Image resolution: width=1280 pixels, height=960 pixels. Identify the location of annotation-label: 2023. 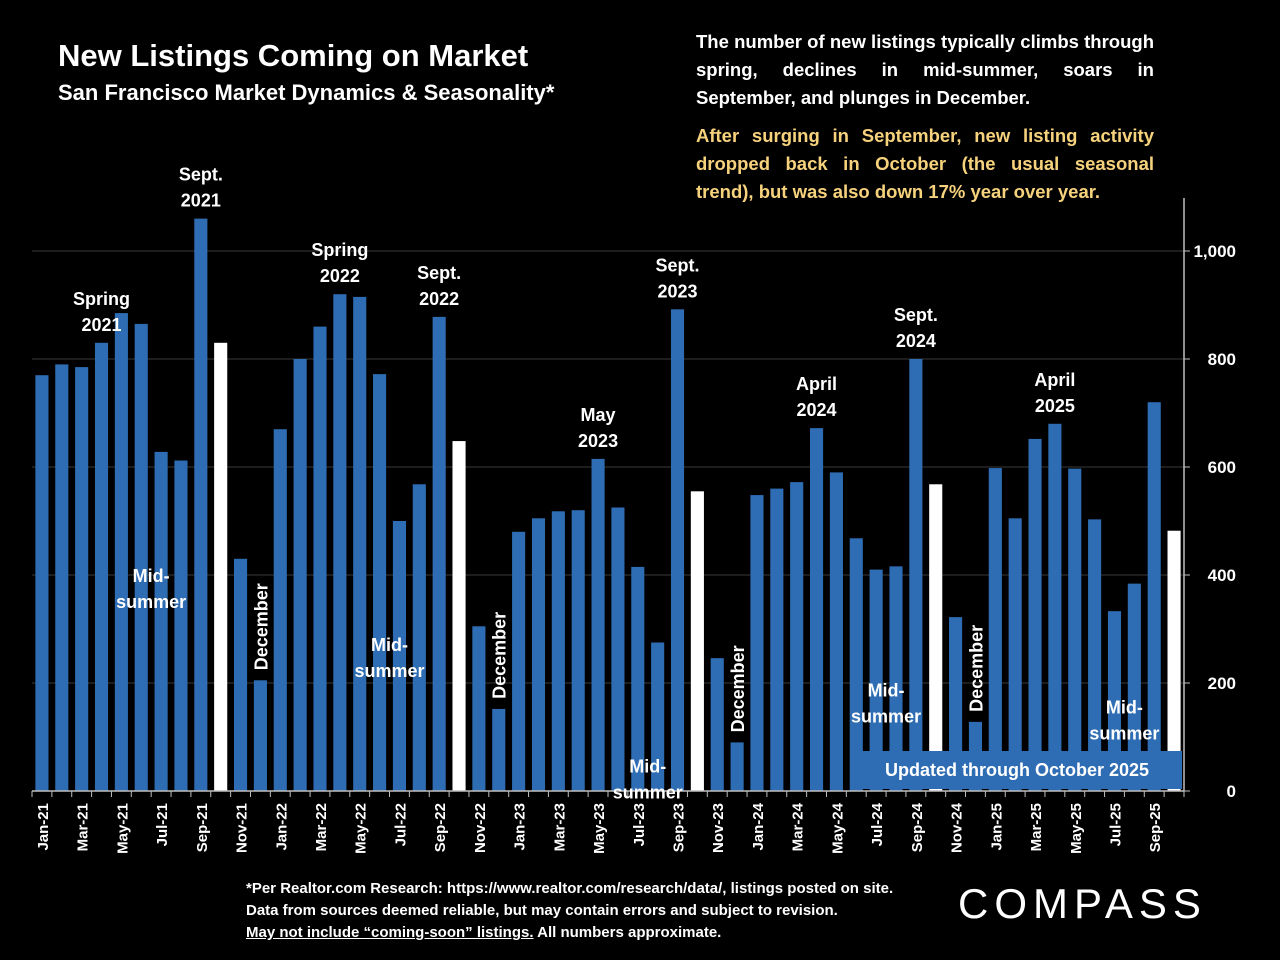
(677, 291).